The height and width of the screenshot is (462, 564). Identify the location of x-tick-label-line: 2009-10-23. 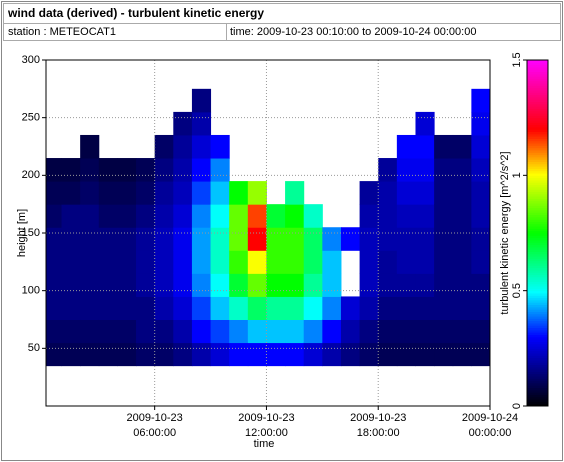
(155, 418).